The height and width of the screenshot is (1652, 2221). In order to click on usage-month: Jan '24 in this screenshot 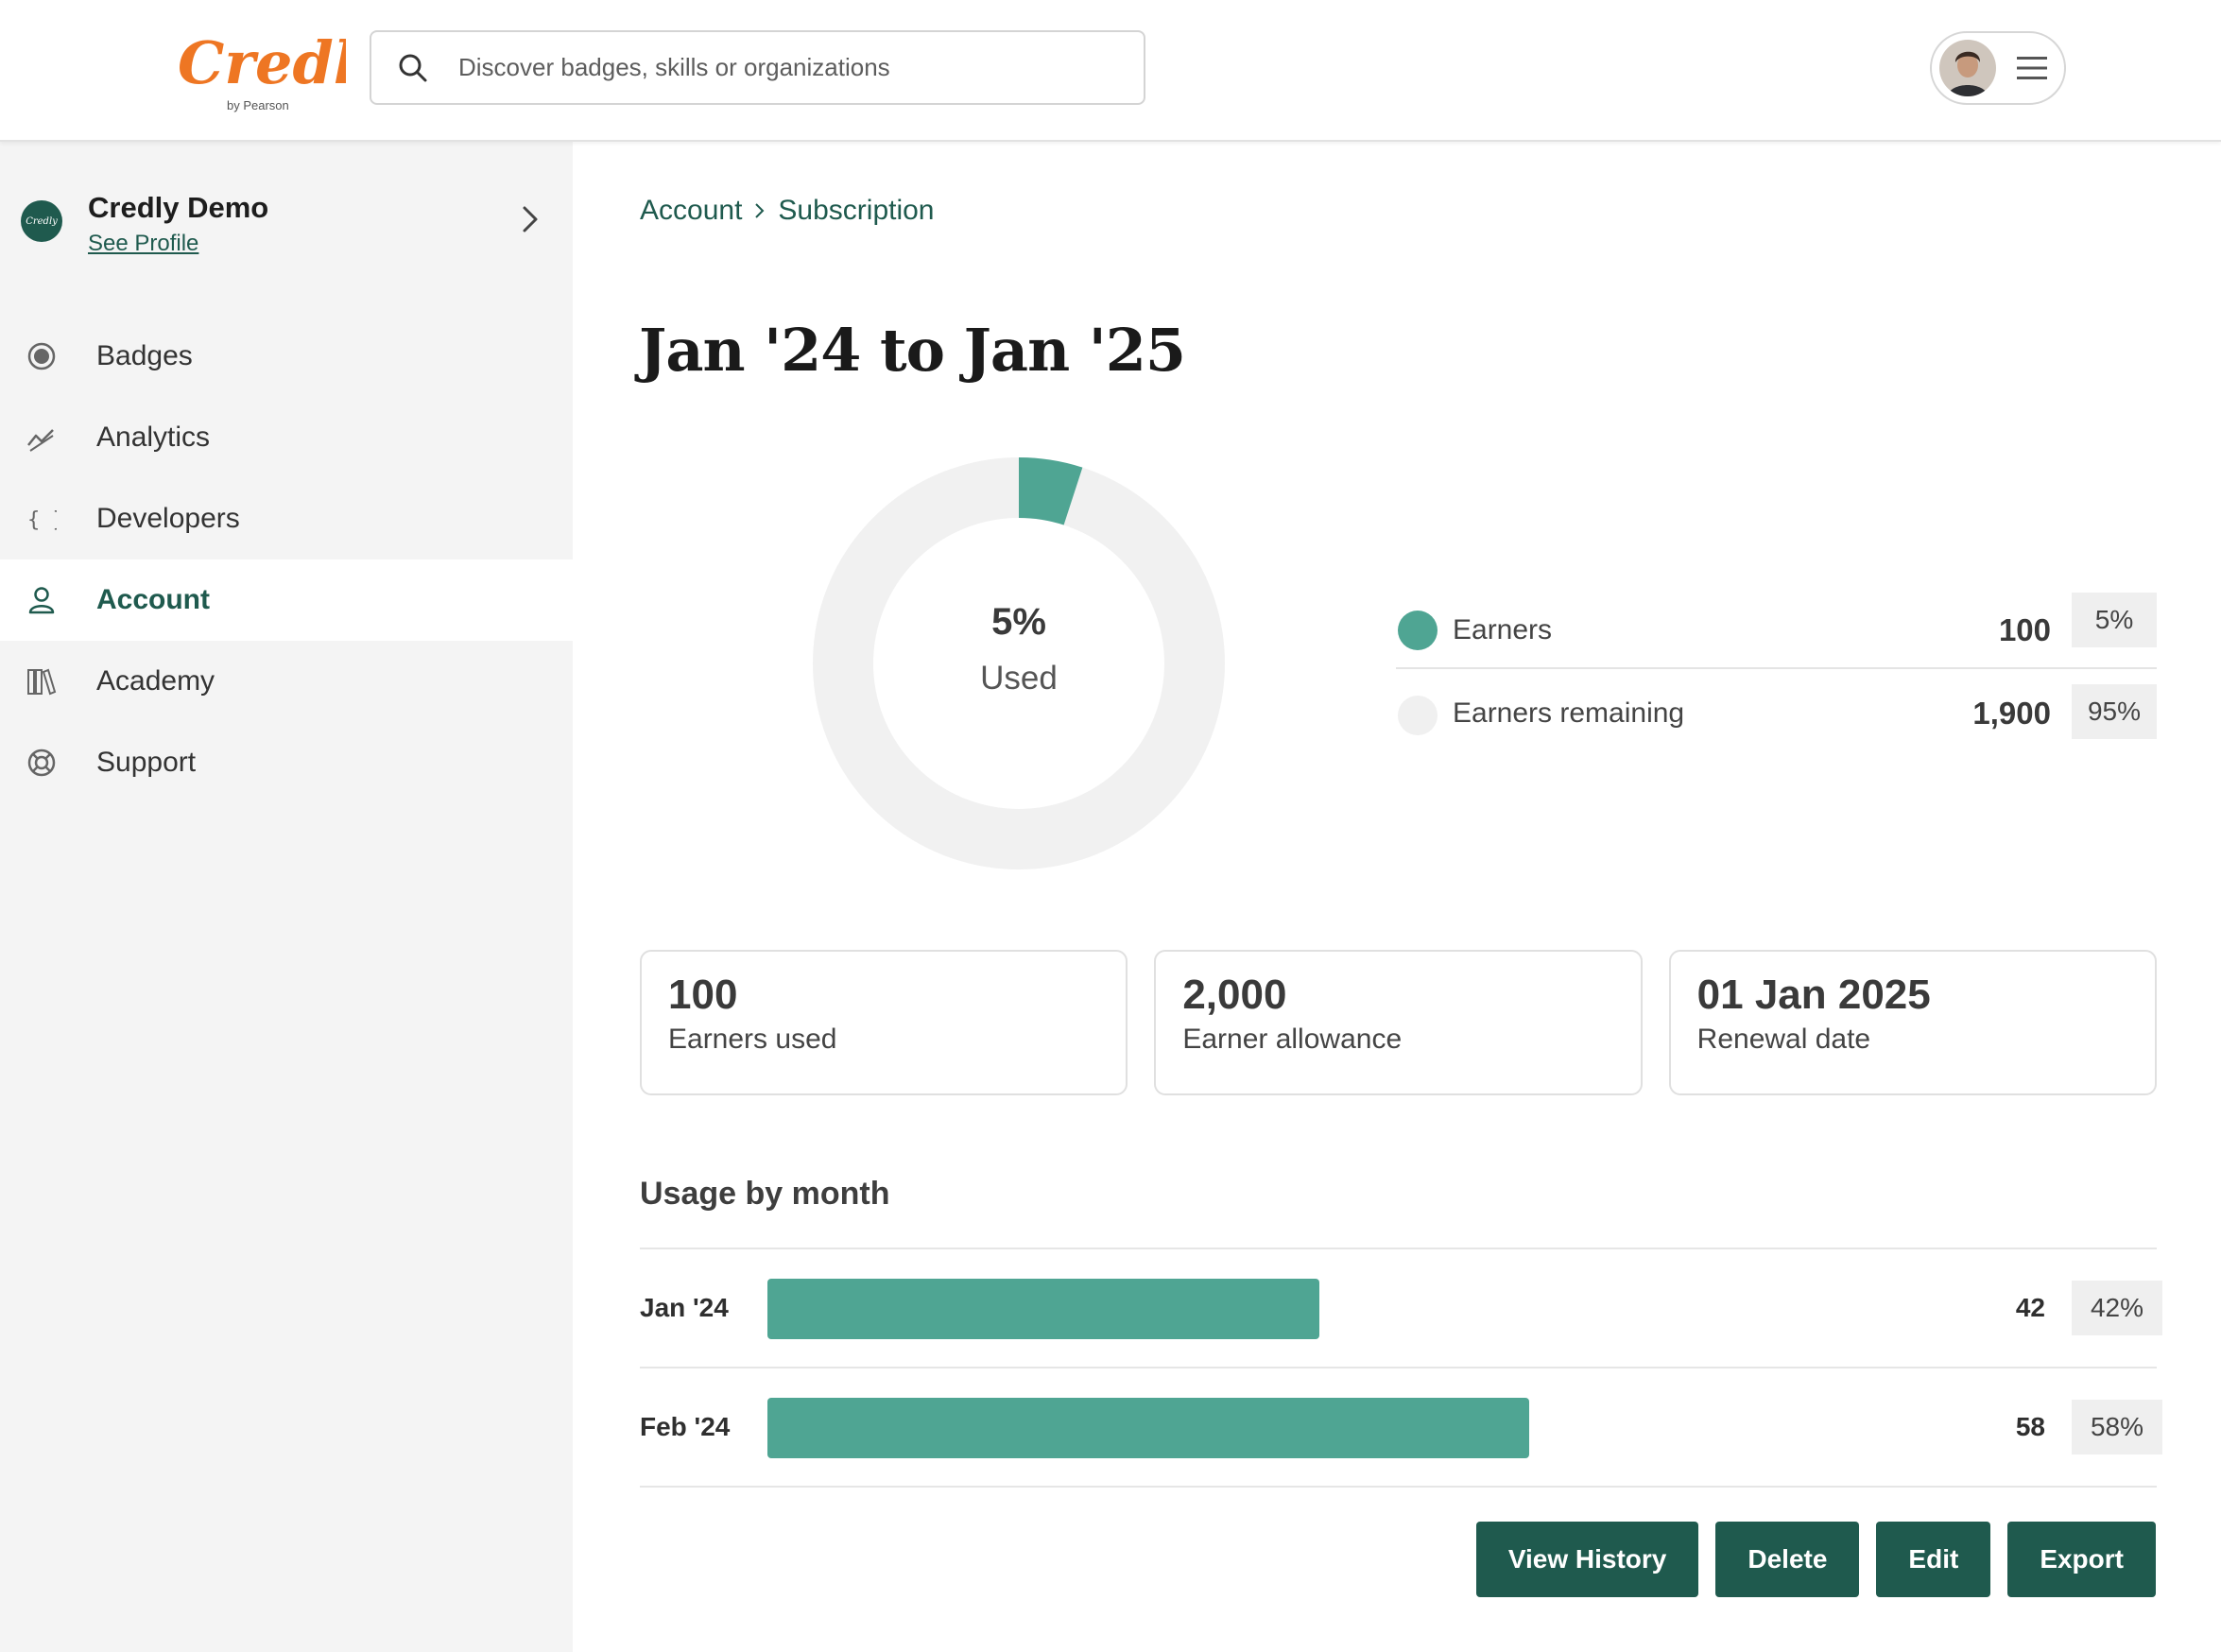, I will do `click(684, 1307)`.